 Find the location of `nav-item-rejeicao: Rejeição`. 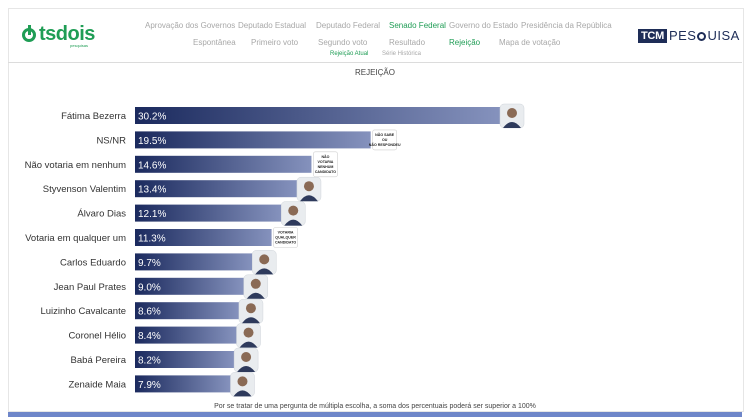

nav-item-rejeicao: Rejeição is located at coordinates (465, 42).